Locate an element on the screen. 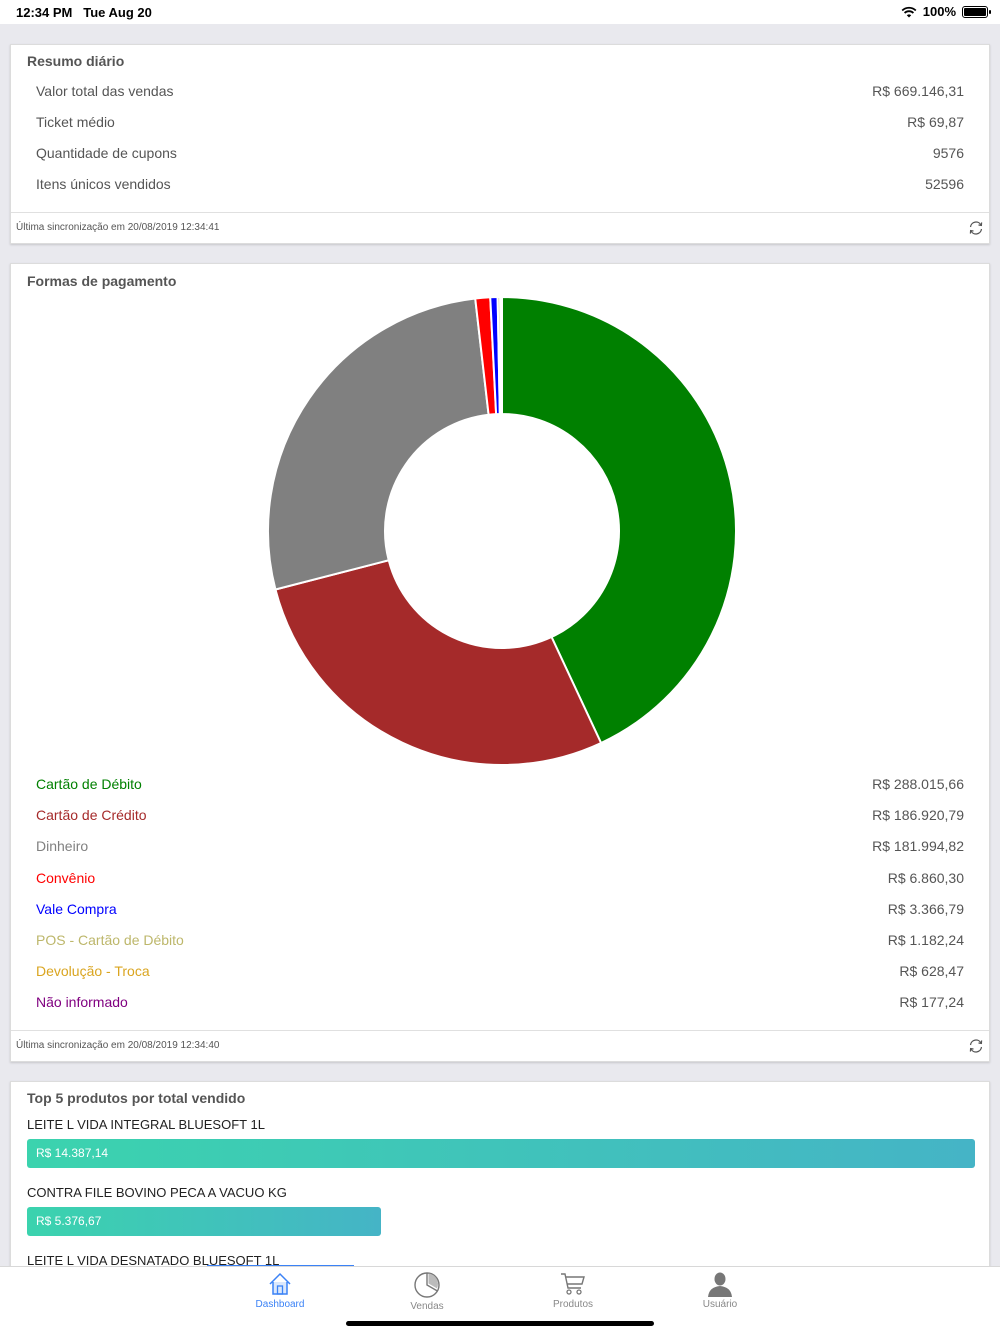 Image resolution: width=1000 pixels, height=1334 pixels. cart-icon is located at coordinates (573, 1284).